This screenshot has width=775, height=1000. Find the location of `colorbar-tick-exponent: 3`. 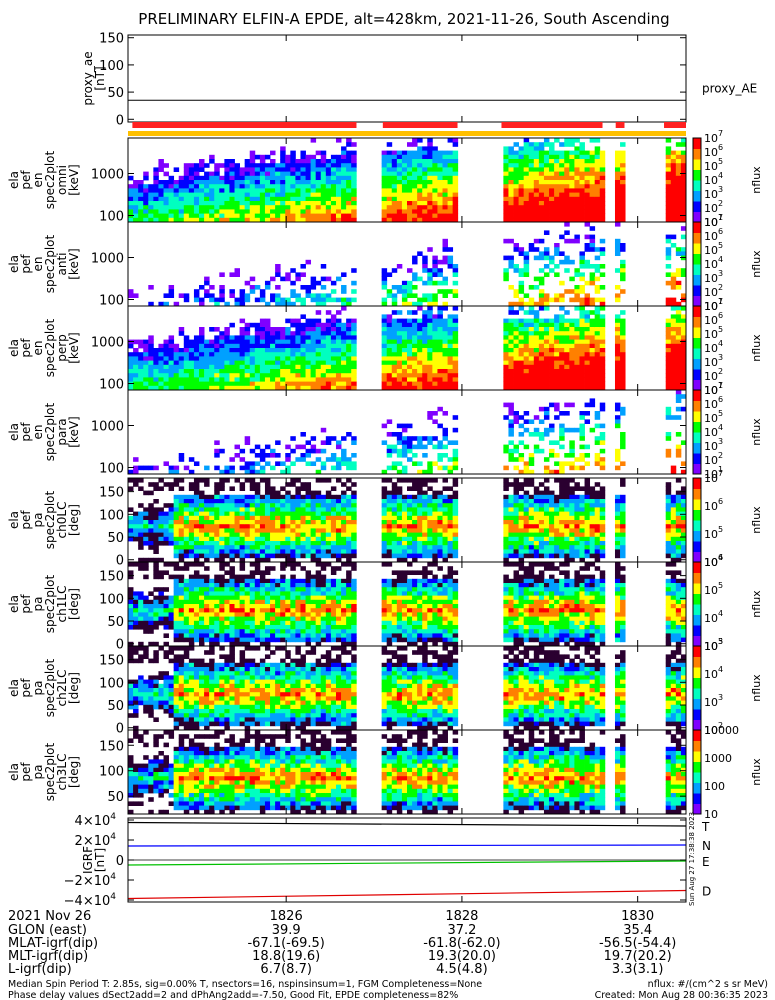

colorbar-tick-exponent: 3 is located at coordinates (720, 273).